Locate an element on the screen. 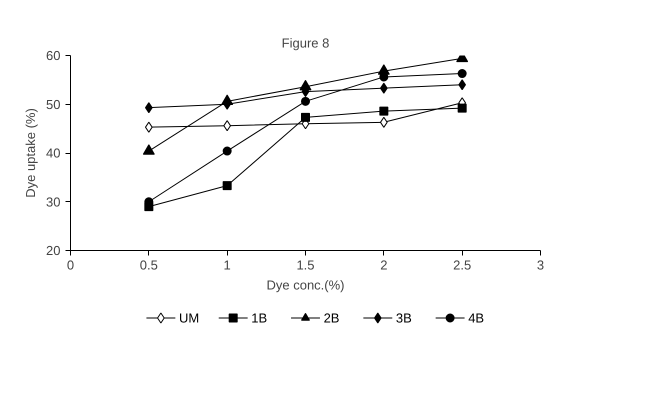  x-tick-label: 3 is located at coordinates (540, 265).